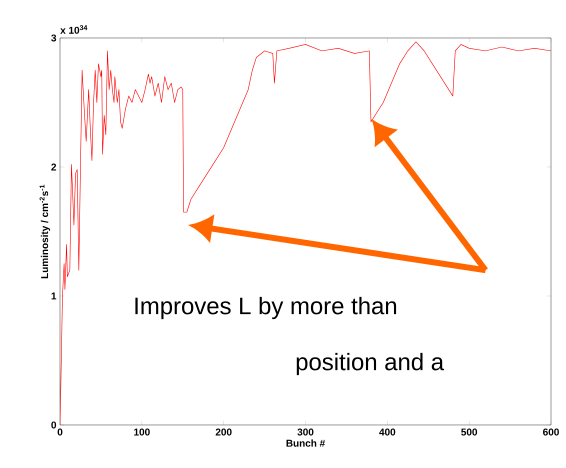 The width and height of the screenshot is (566, 468). What do you see at coordinates (551, 432) in the screenshot?
I see `x-tick-label: 600` at bounding box center [551, 432].